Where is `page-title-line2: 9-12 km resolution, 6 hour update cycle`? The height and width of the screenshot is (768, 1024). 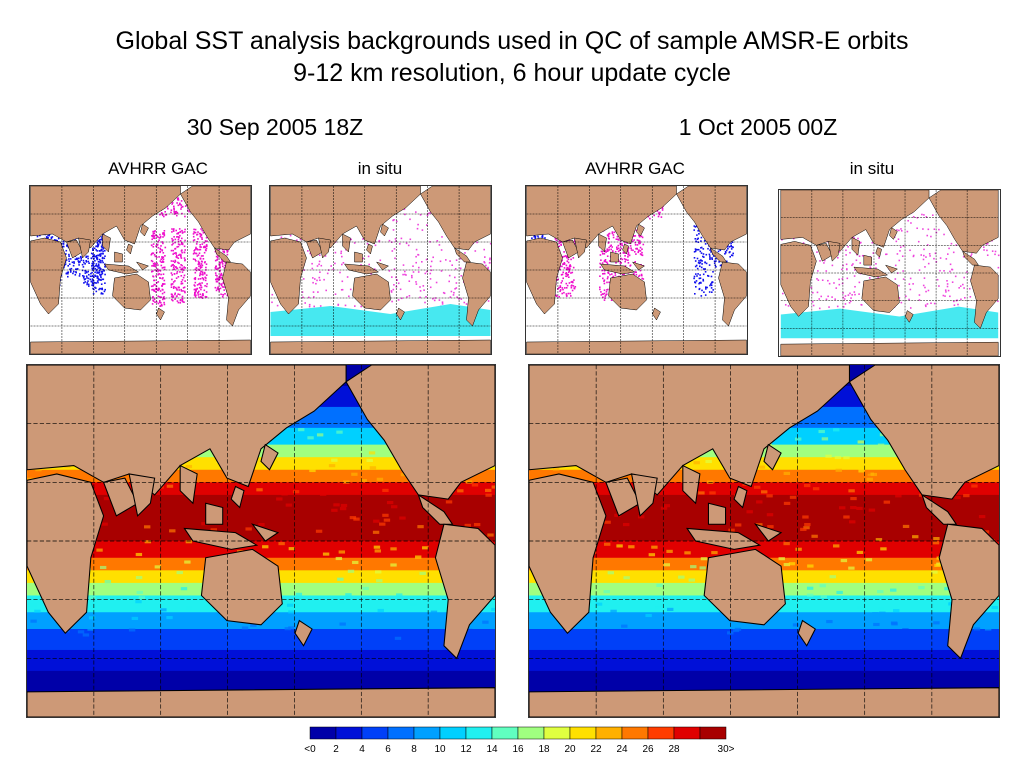 page-title-line2: 9-12 km resolution, 6 hour update cycle is located at coordinates (512, 73).